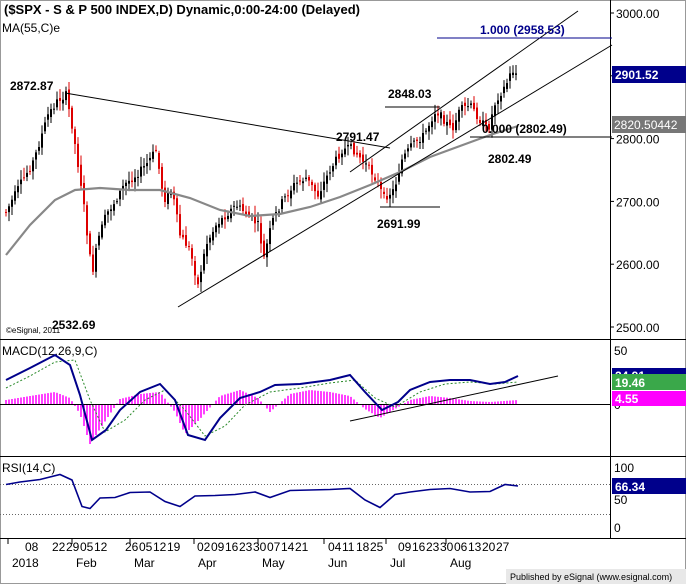 This screenshot has height=584, width=686. What do you see at coordinates (302, 547) in the screenshot?
I see `x-day-label: 21` at bounding box center [302, 547].